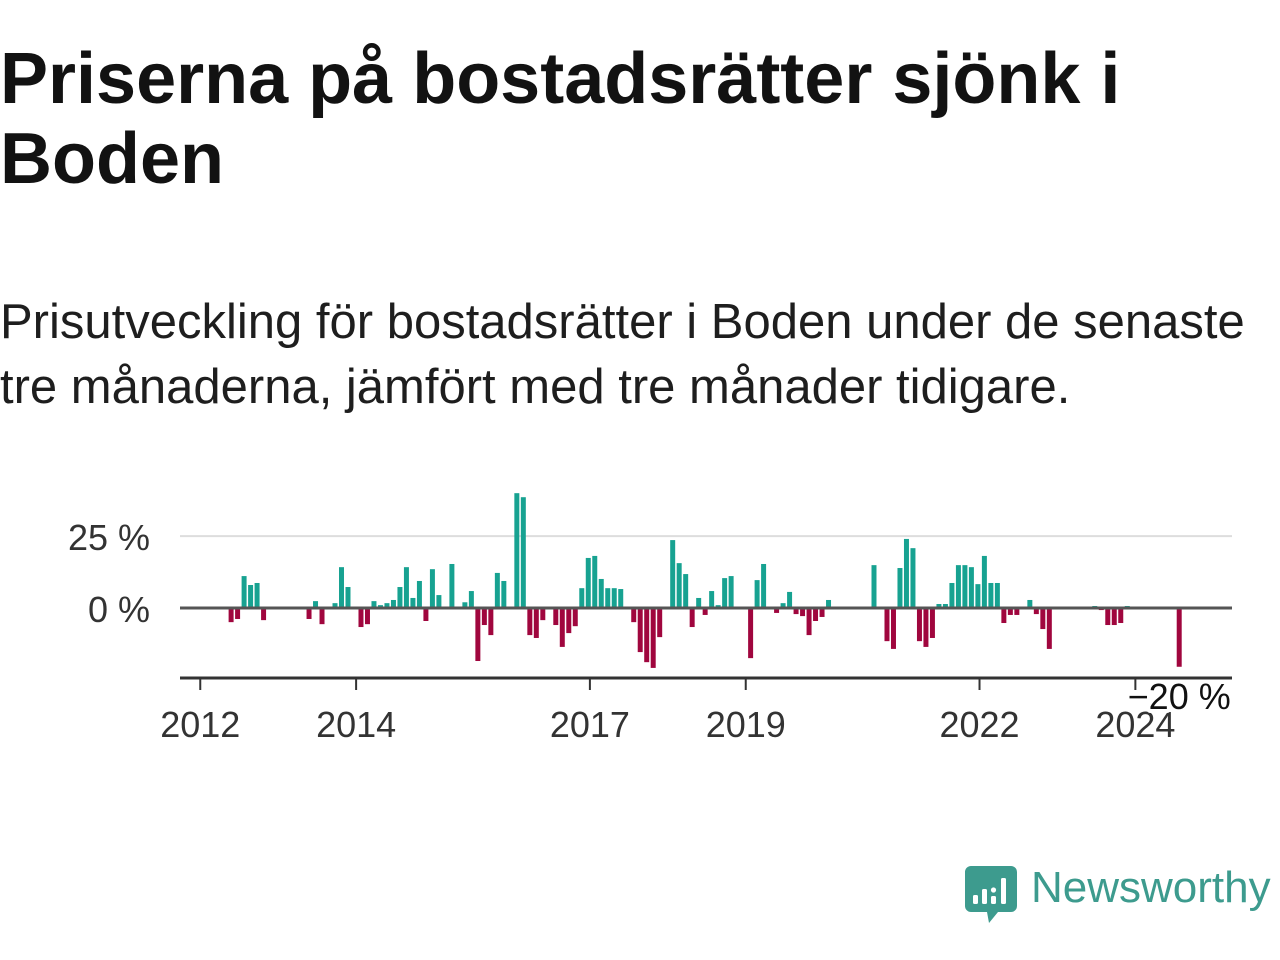 The image size is (1280, 960). Describe the element at coordinates (119, 609) in the screenshot. I see `y-tick-label: 0 %` at that location.